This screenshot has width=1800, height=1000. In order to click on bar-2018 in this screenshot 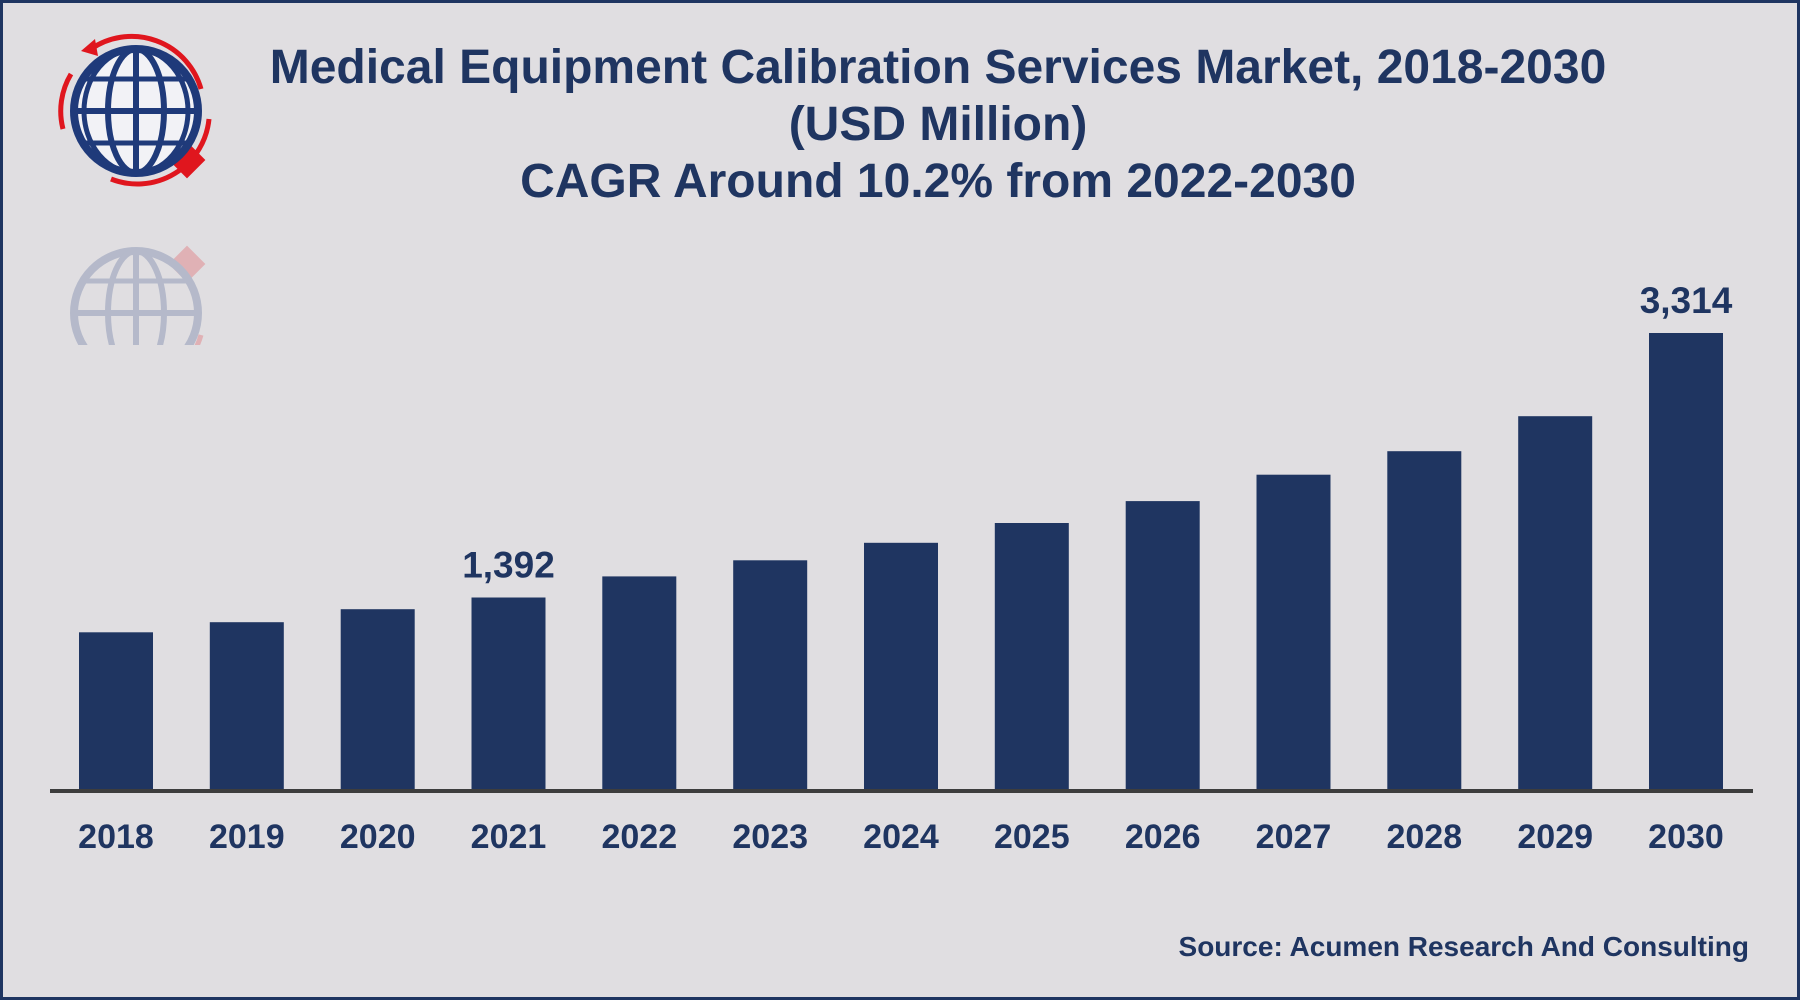, I will do `click(116, 710)`.